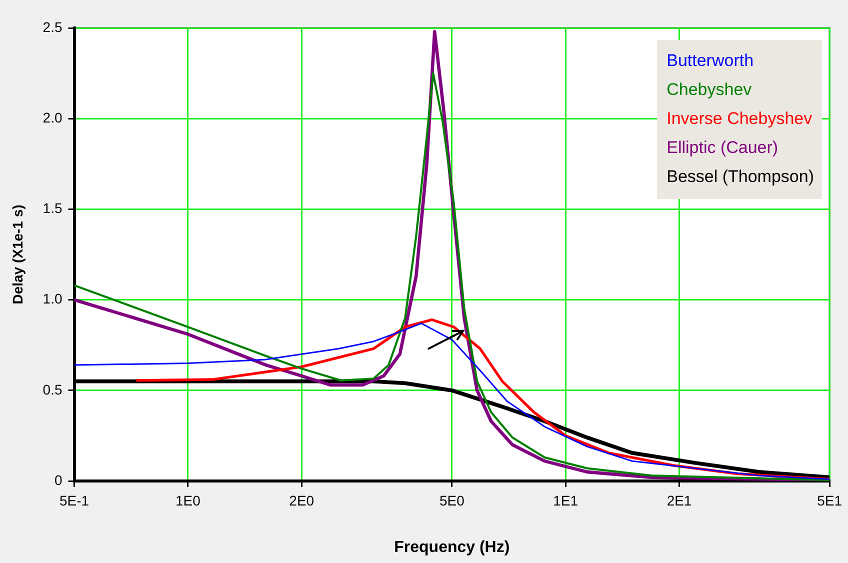 This screenshot has height=563, width=848. What do you see at coordinates (17, 254) in the screenshot?
I see `y-axis-title: Delay (X1e-1 s)` at bounding box center [17, 254].